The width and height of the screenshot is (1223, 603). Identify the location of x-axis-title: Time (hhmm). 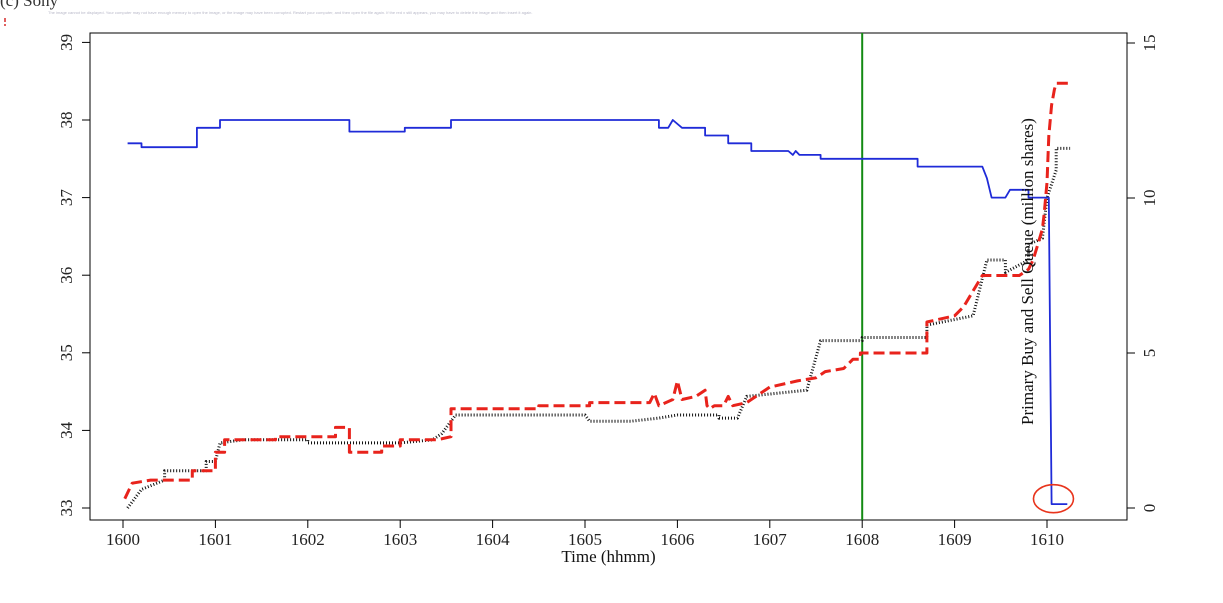
(608, 556).